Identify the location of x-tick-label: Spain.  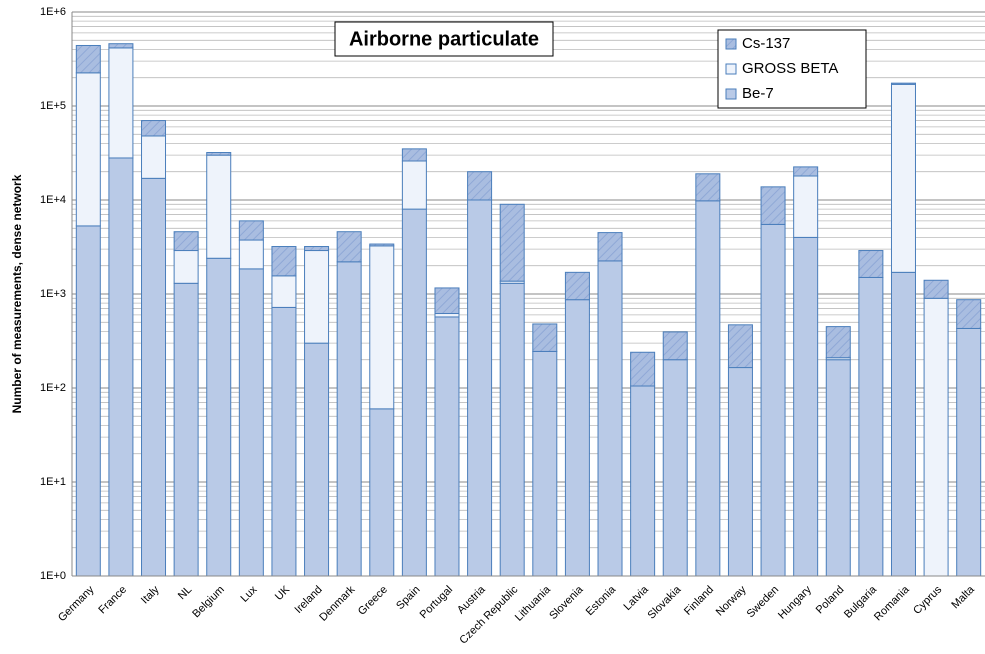
(408, 598).